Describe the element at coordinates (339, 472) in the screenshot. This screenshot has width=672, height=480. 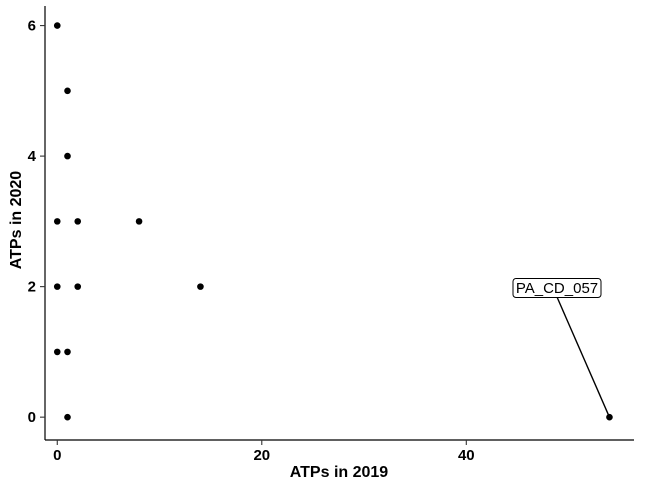
I see `x-axis-title: ATPs in 2019` at that location.